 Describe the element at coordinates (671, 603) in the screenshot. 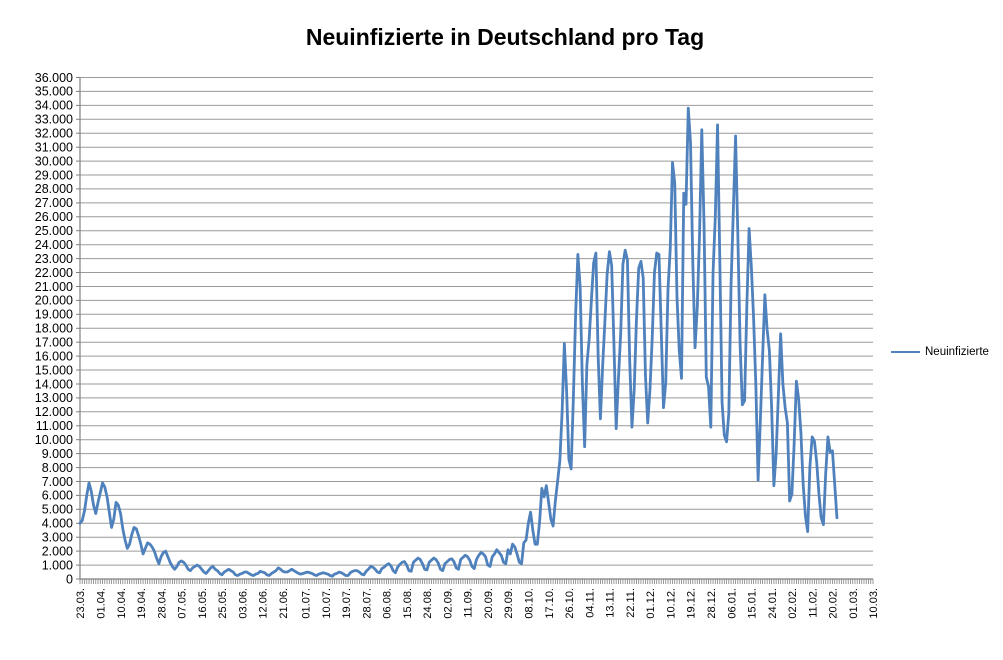

I see `x-tick-label: 10.12.` at that location.